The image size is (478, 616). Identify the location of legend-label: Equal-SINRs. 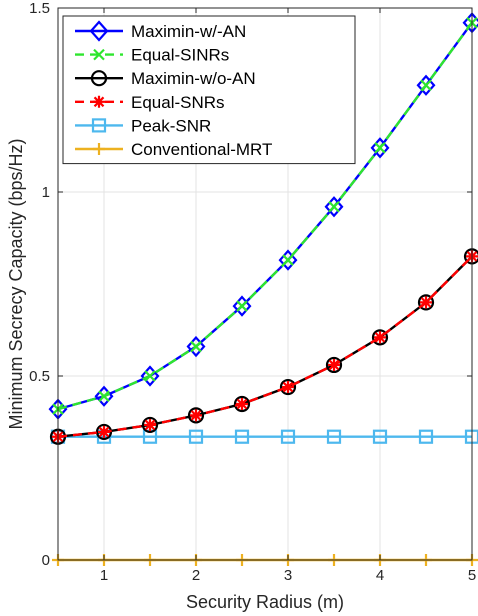
(180, 55).